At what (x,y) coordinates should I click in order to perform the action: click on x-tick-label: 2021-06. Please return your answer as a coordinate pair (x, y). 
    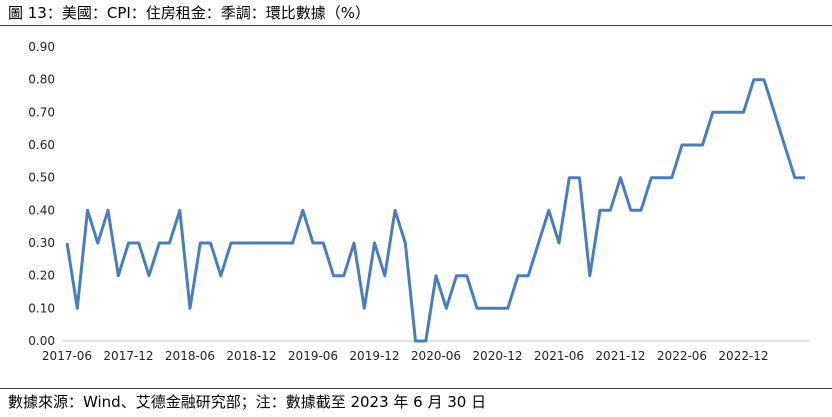
    Looking at the image, I should click on (559, 356).